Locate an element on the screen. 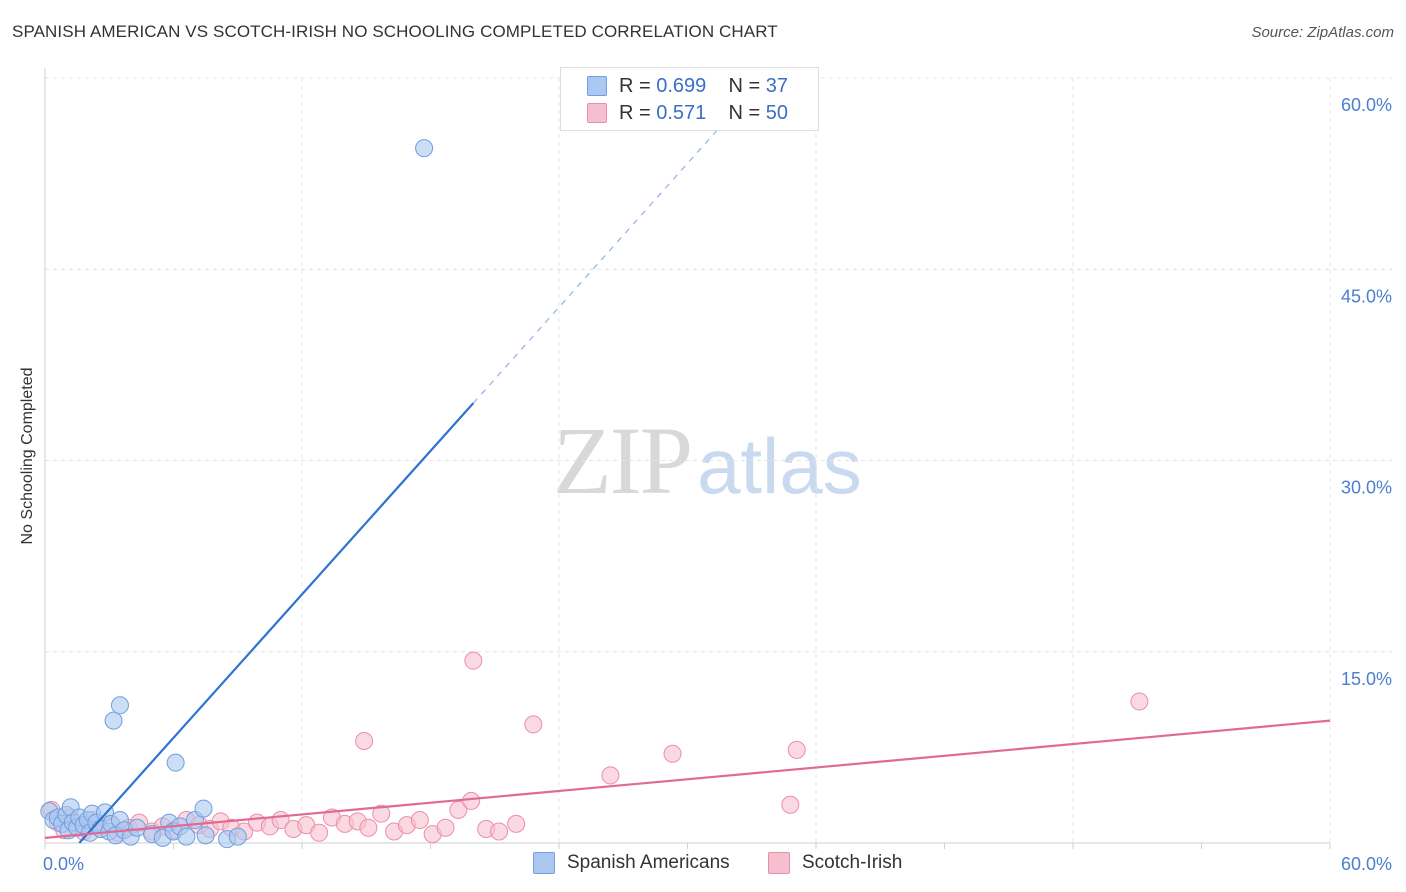 This screenshot has width=1406, height=892. watermark-atlas: atlas is located at coordinates (779, 466).